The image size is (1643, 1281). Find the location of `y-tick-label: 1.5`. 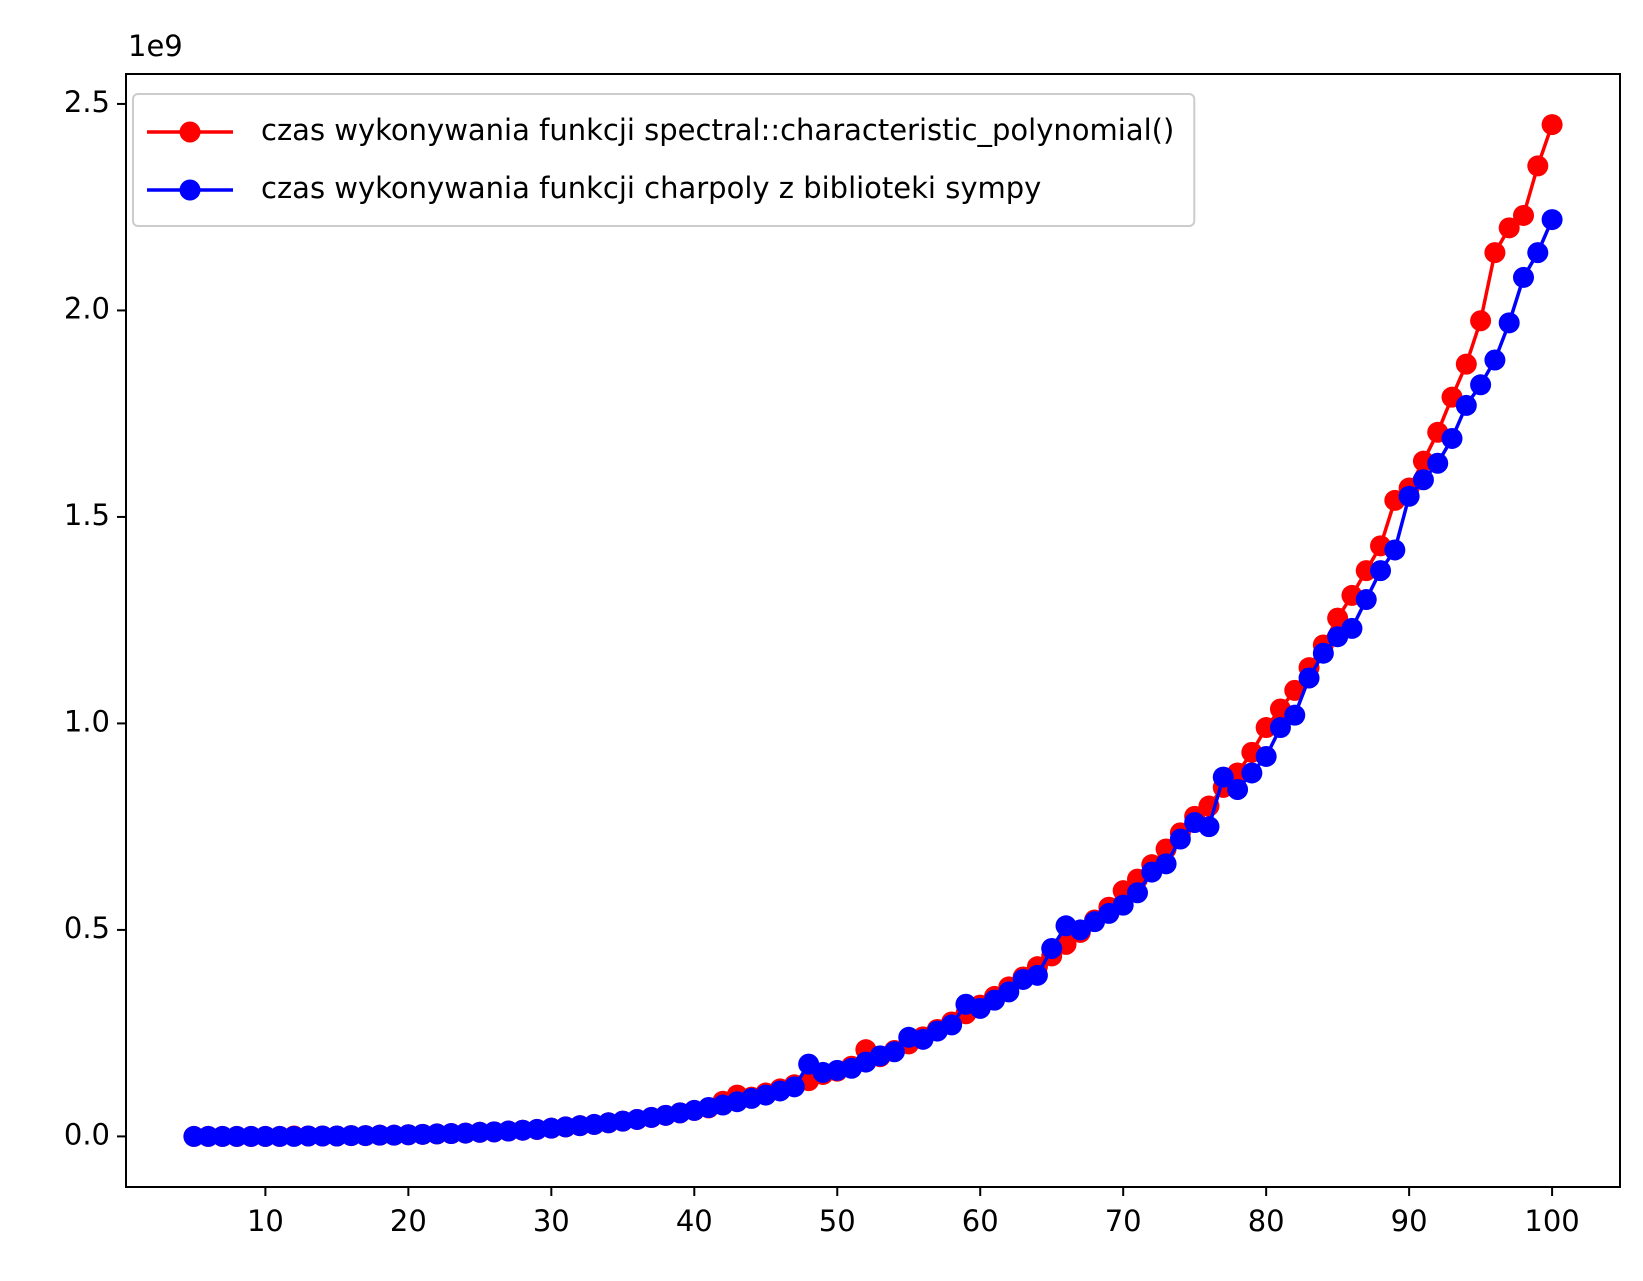

y-tick-label: 1.5 is located at coordinates (87, 515).